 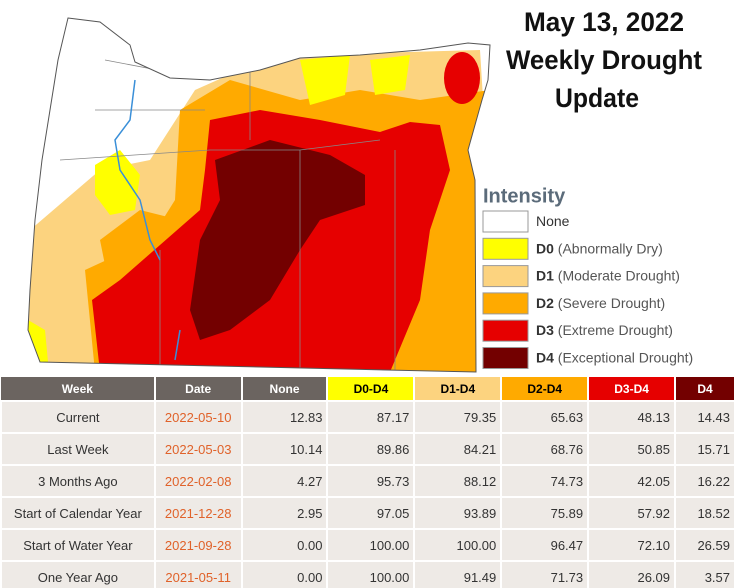 I want to click on column-header: D3-D4, so click(x=632, y=389).